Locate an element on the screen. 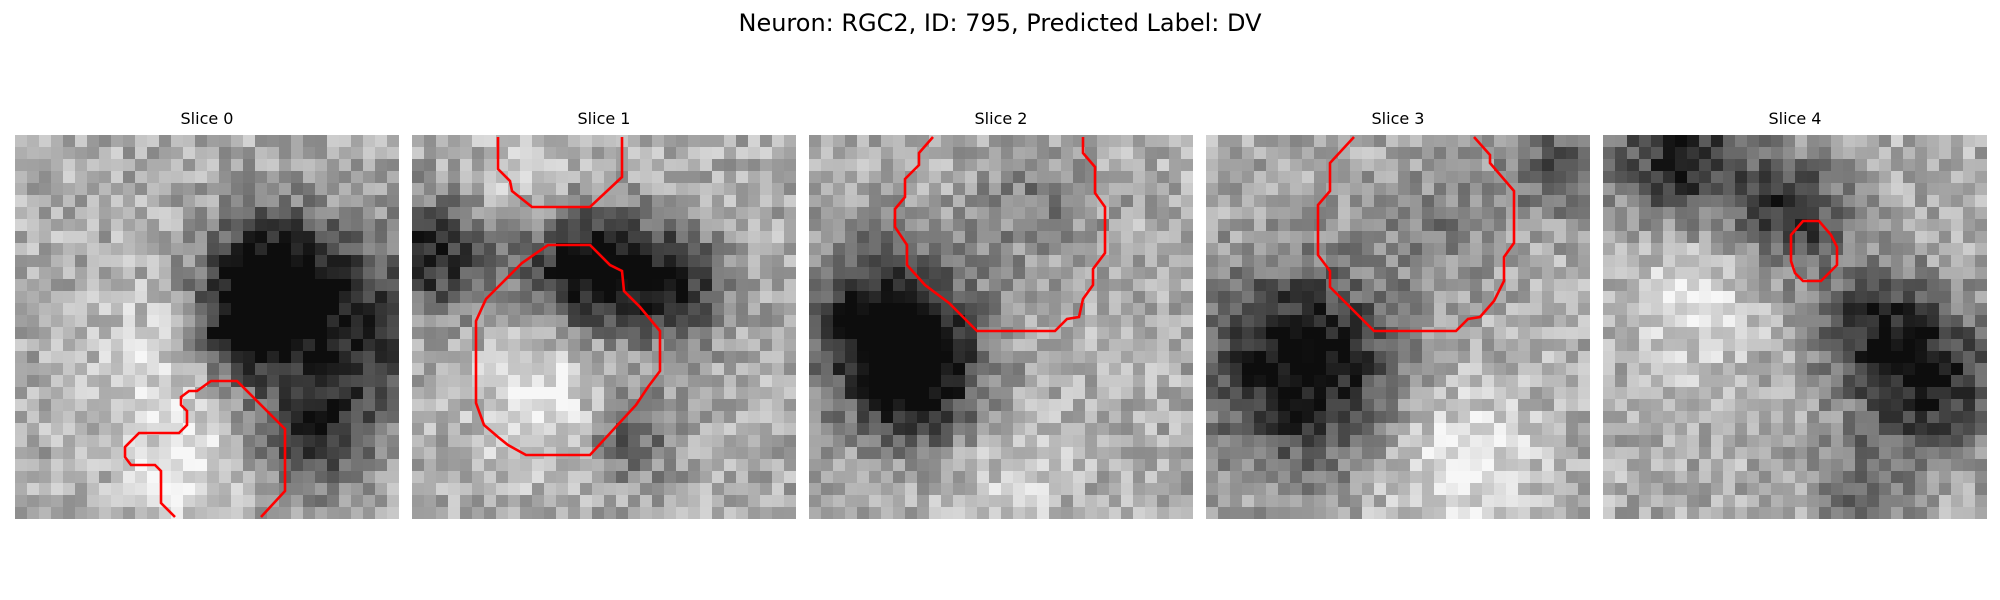  panel-title-slice-0: Slice 0 is located at coordinates (207, 118).